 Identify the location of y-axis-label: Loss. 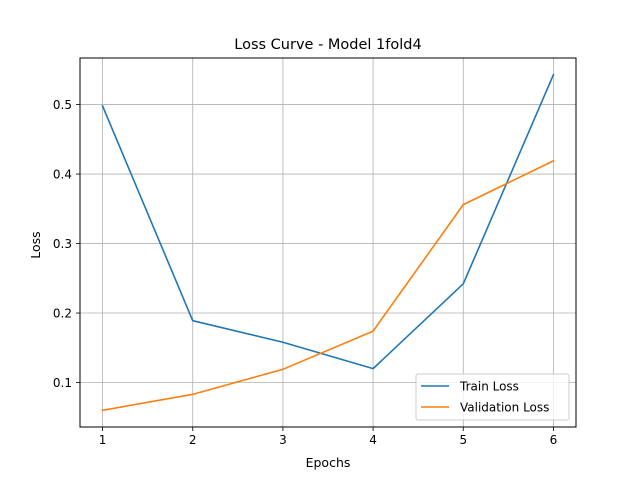
(35, 244).